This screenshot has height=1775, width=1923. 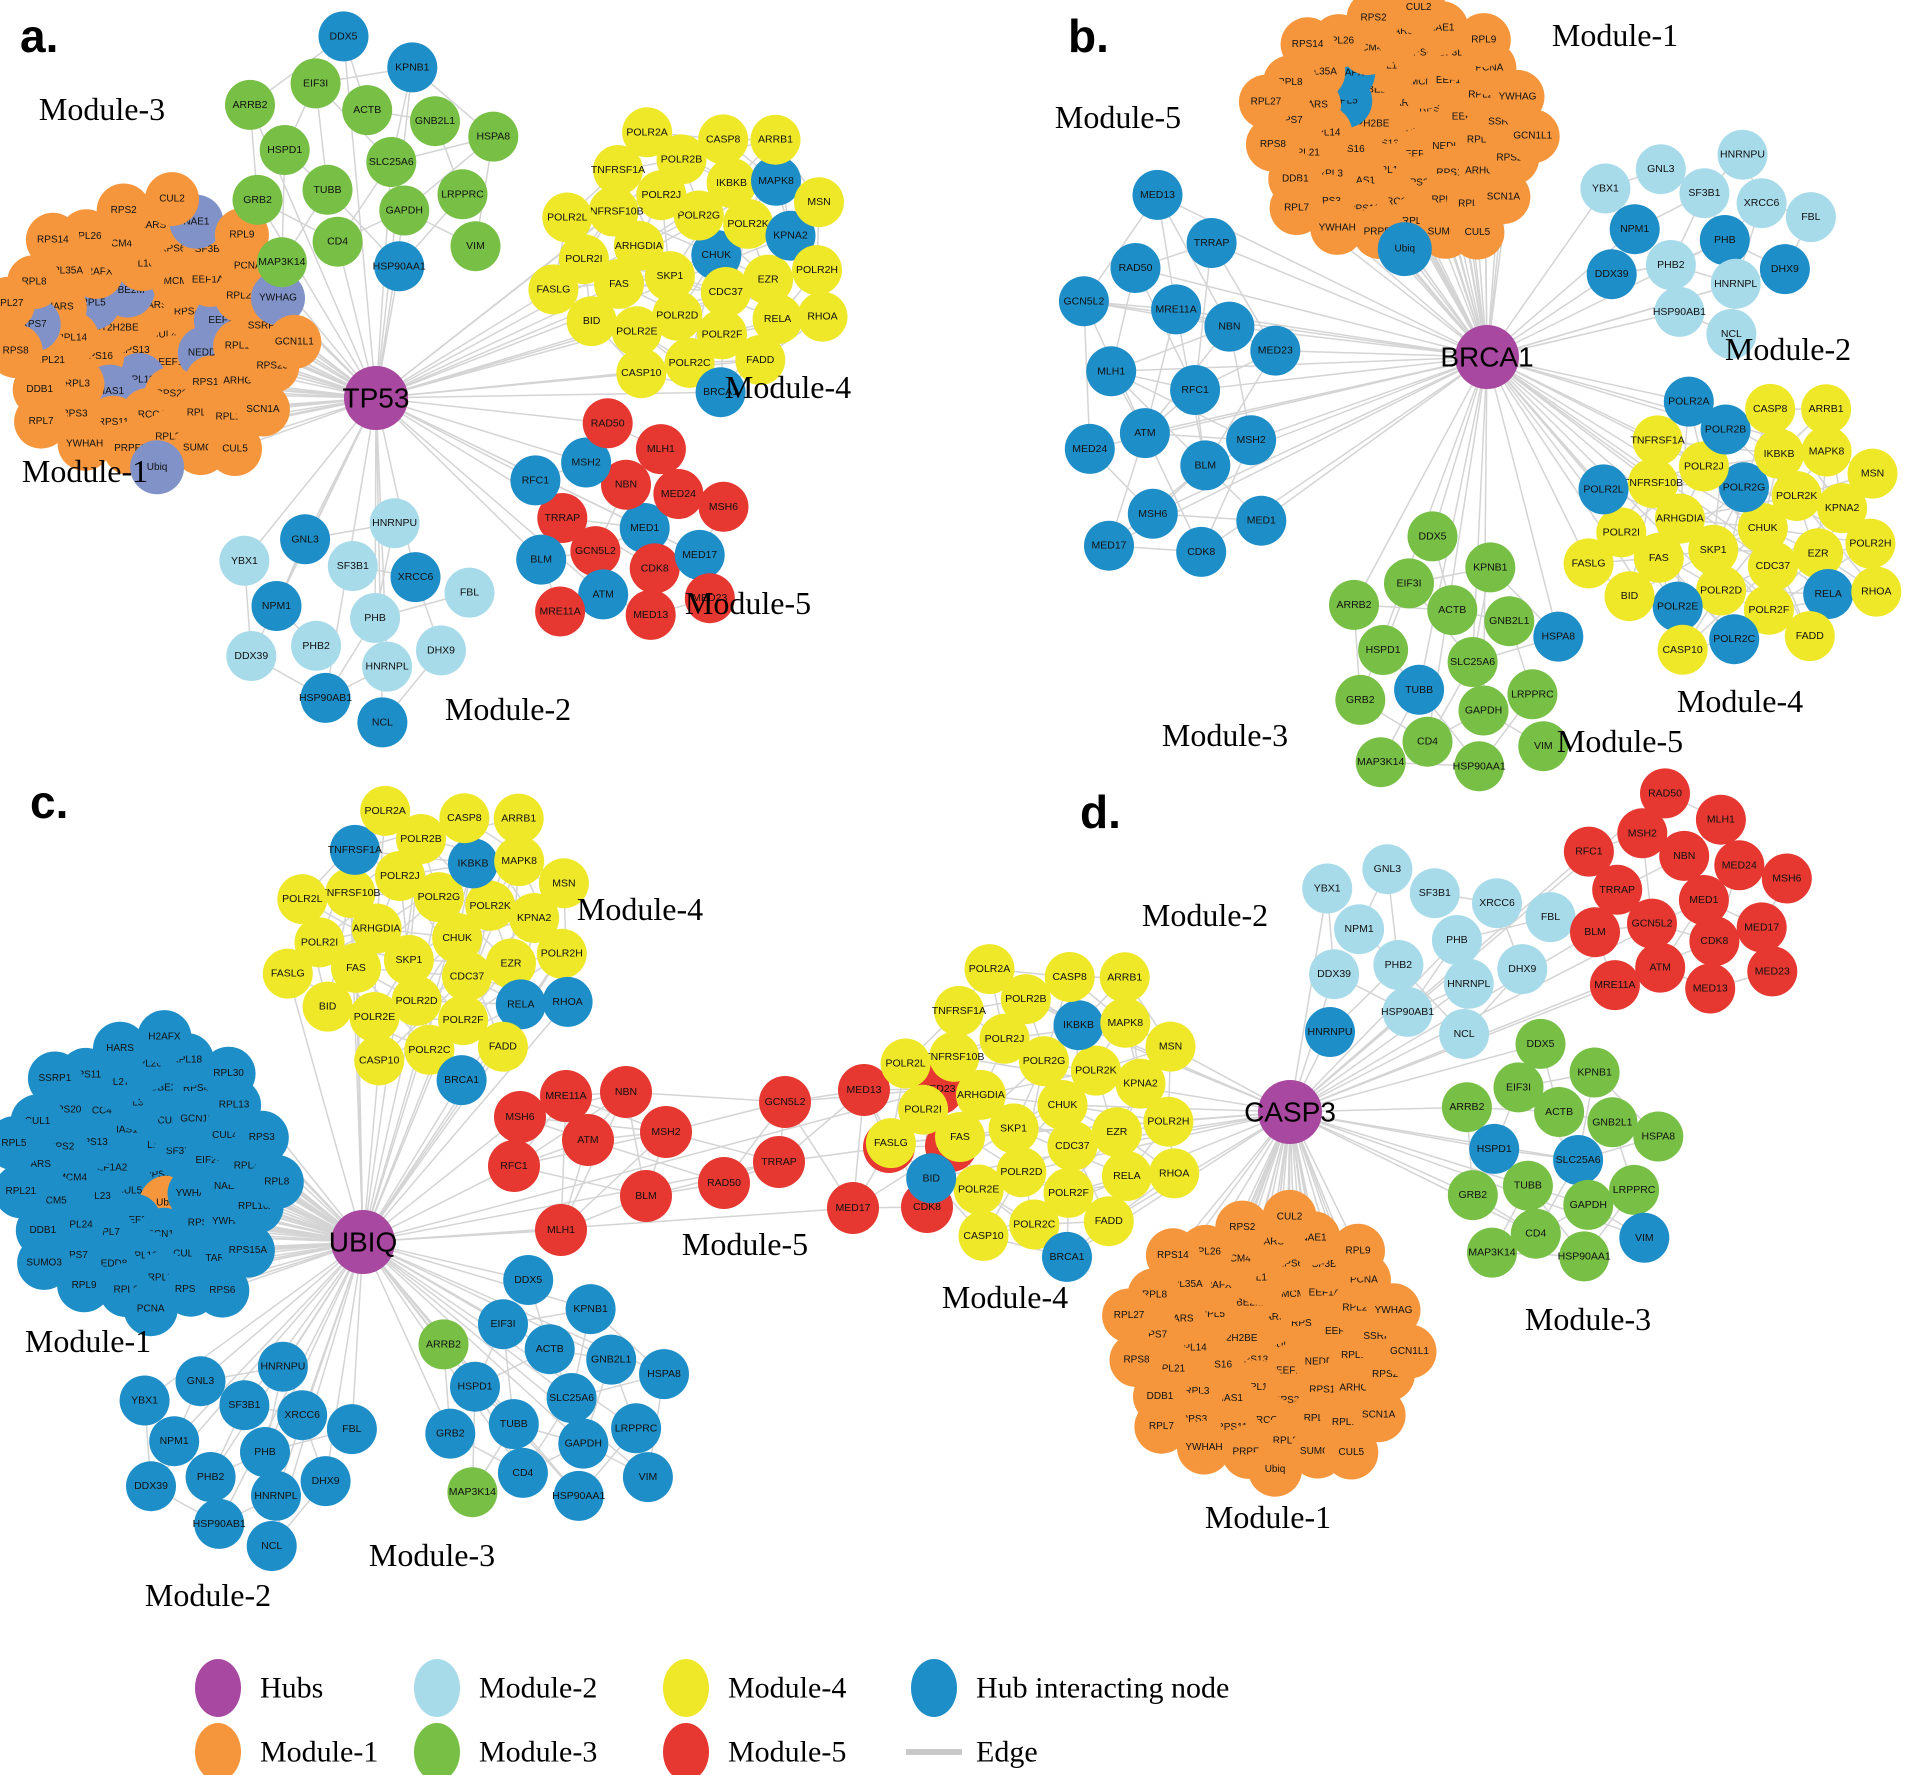 What do you see at coordinates (416, 577) in the screenshot?
I see `node-label: XRCC6` at bounding box center [416, 577].